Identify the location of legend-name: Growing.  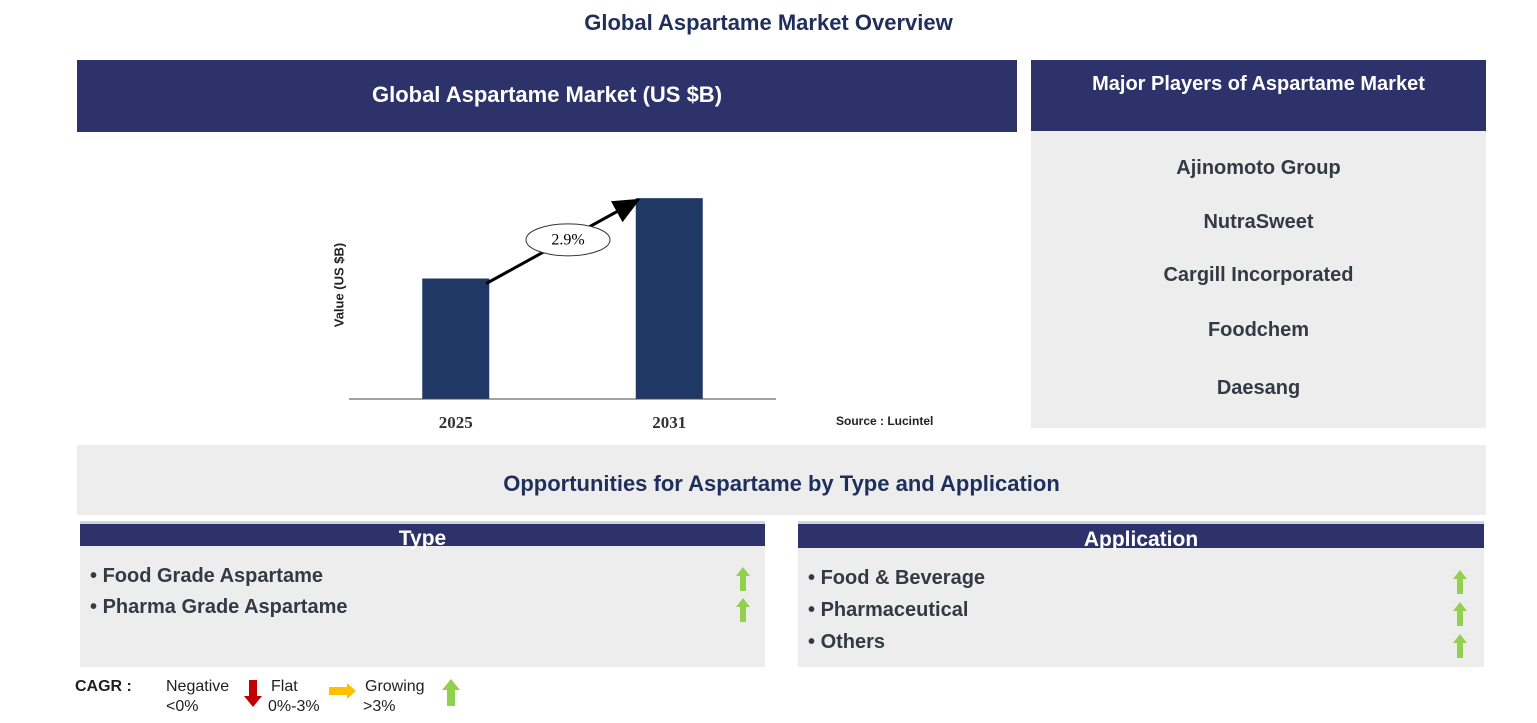
(395, 686).